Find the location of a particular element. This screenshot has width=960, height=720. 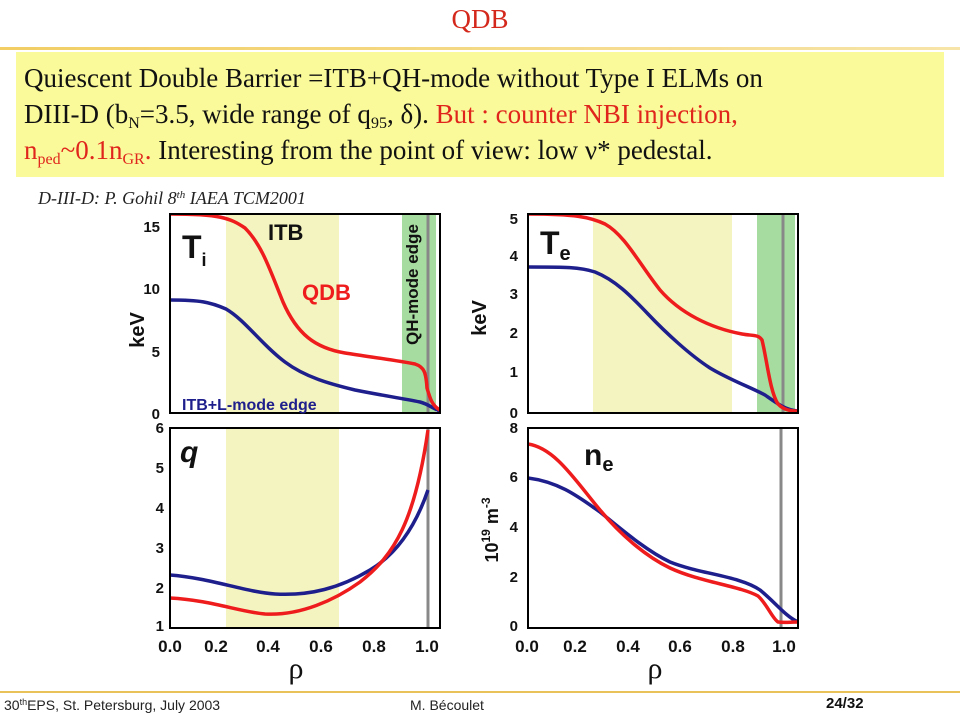

ne-ylabel: 1019 m-3 is located at coordinates (490, 529).